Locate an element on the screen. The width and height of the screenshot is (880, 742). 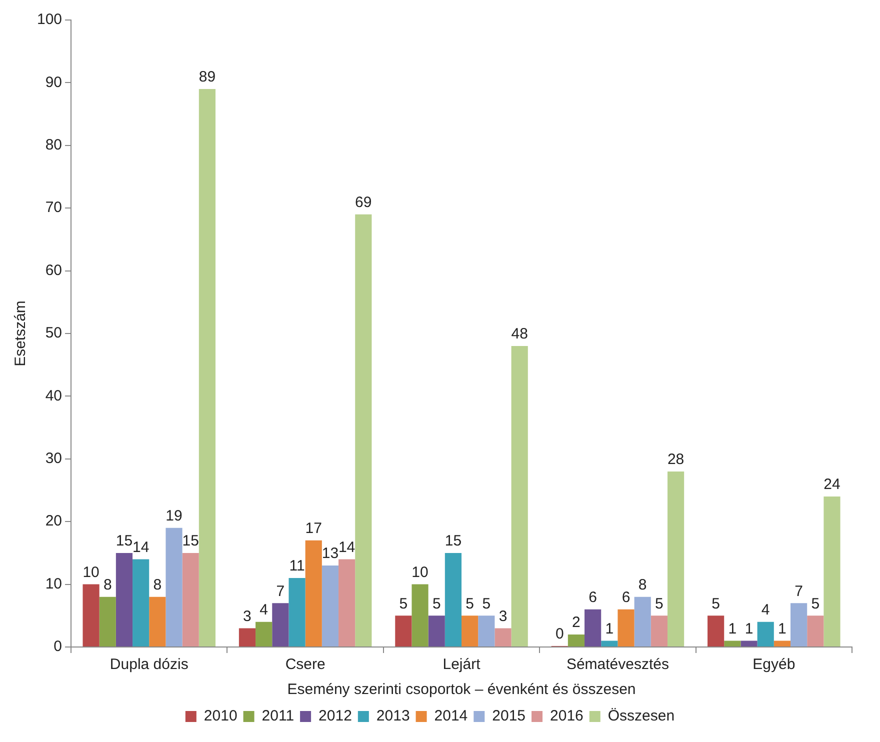
legend-label: 2013 is located at coordinates (393, 716).